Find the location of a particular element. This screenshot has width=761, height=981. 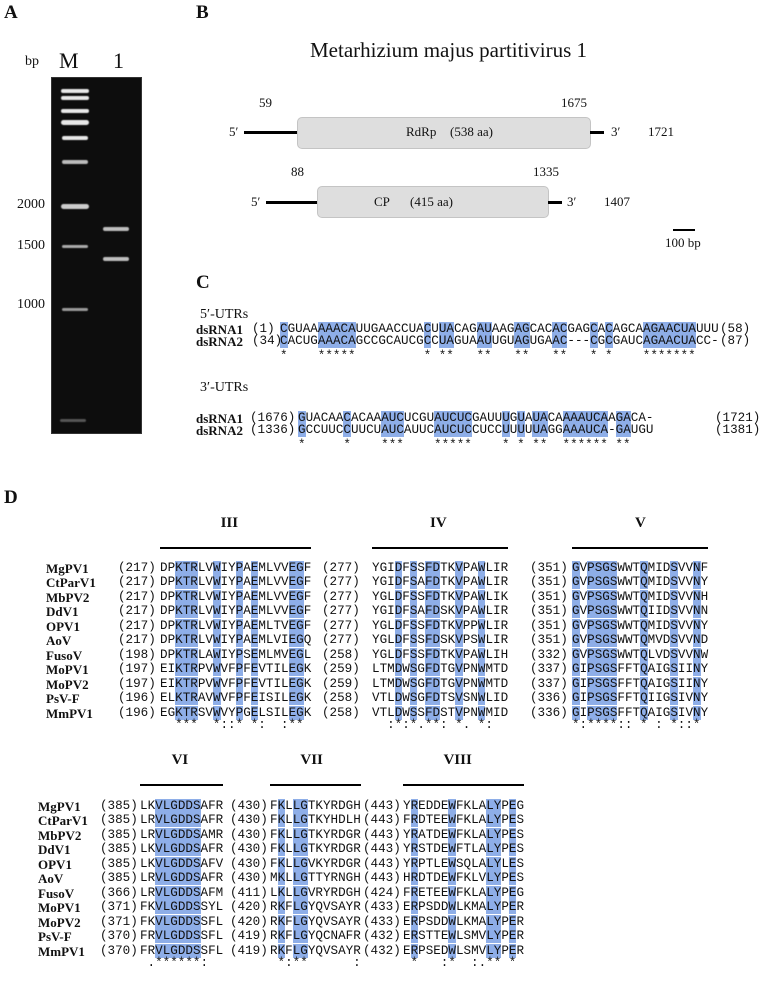

protein-sequence: RKFLGYQVSAYR is located at coordinates (315, 921).